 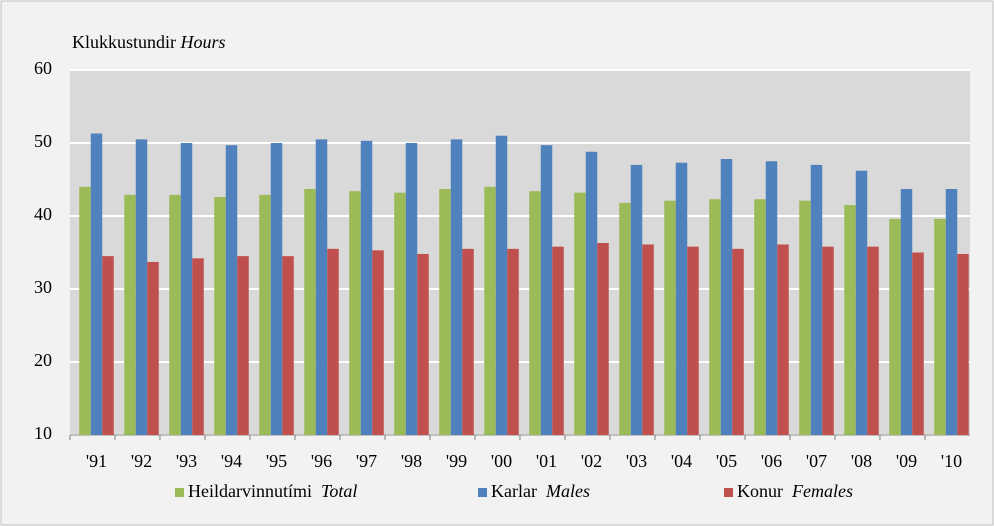 I want to click on legend-name-en: Total, so click(x=339, y=491).